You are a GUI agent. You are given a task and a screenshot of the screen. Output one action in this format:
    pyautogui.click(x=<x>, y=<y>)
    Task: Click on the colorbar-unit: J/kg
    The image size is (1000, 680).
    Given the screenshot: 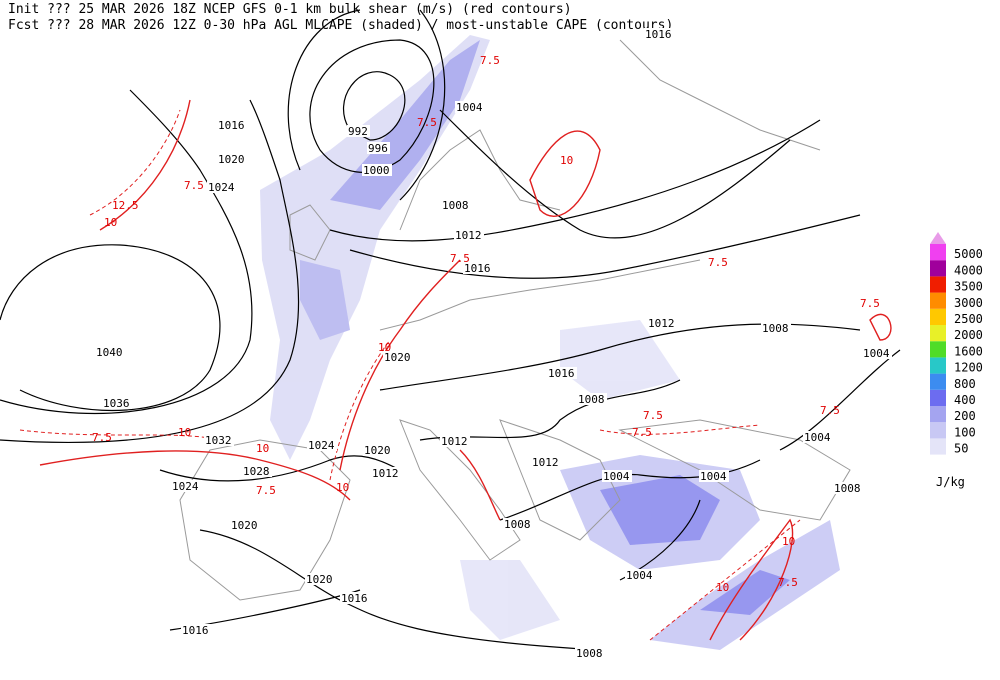 What is the action you would take?
    pyautogui.click(x=950, y=482)
    